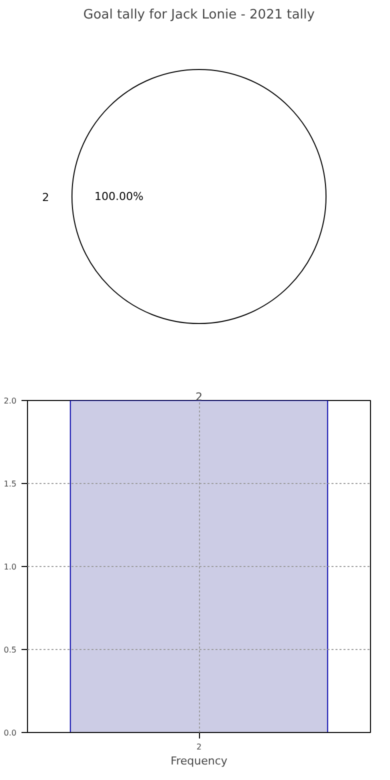  What do you see at coordinates (199, 15) in the screenshot?
I see `chart-title: Goal tally for Jack Lonie - 2021 tally` at bounding box center [199, 15].